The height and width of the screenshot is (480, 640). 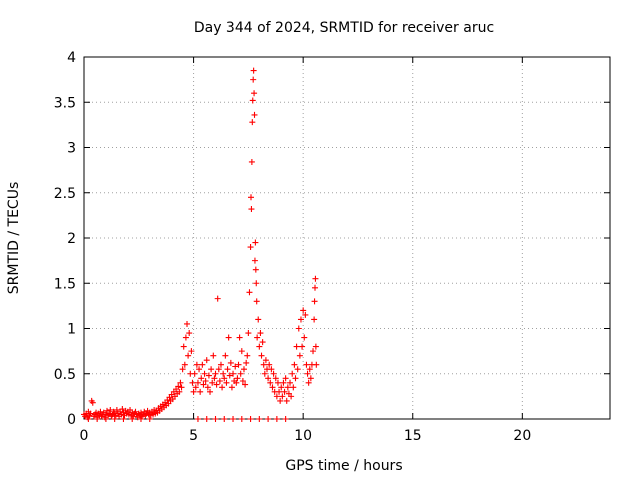 What do you see at coordinates (65, 103) in the screenshot?
I see `y-tick-label: 3.5` at bounding box center [65, 103].